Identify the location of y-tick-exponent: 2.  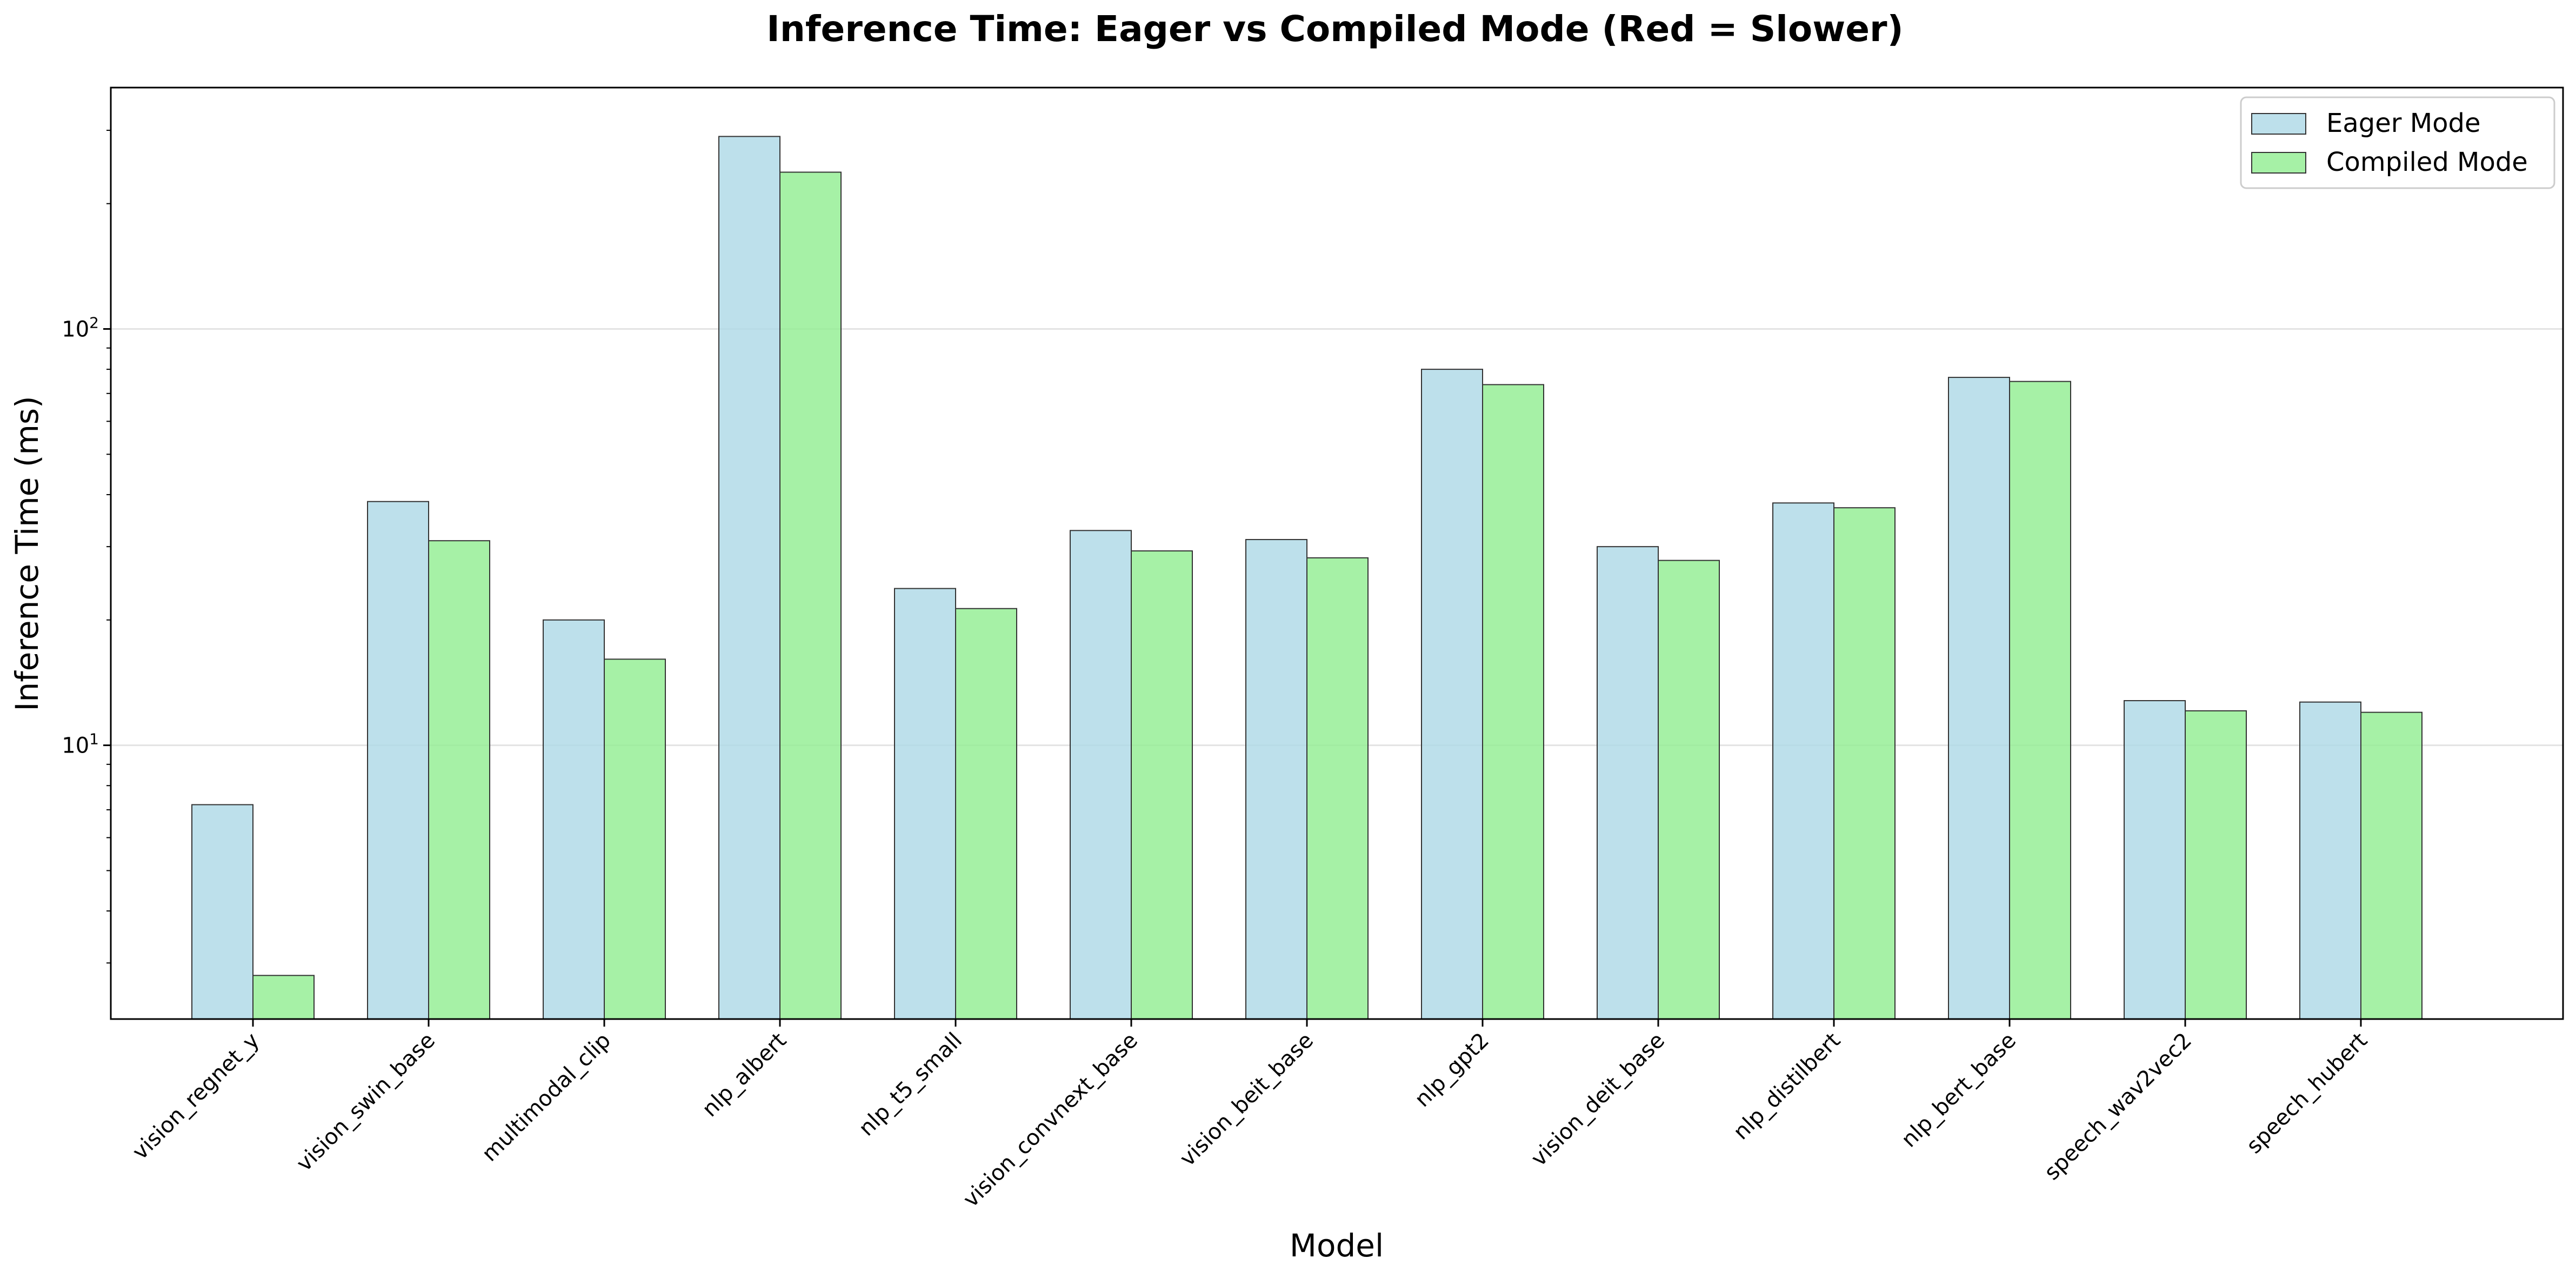
(94, 323).